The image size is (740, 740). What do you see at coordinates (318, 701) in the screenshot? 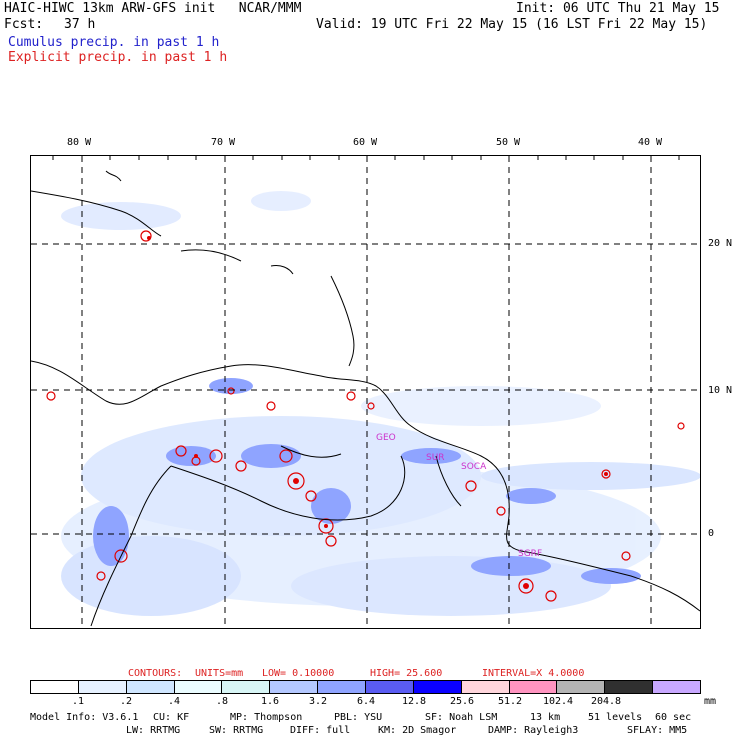
I see `legend-label: 3.2` at bounding box center [318, 701].